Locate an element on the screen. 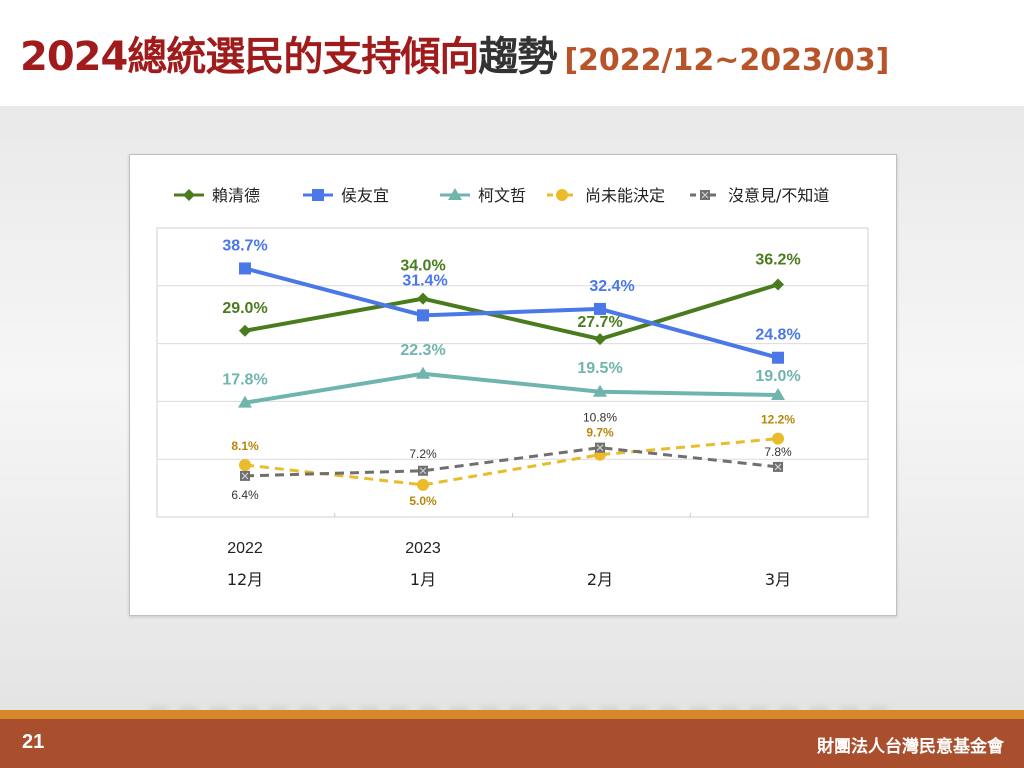  x-tick-label: 12月 is located at coordinates (245, 579).